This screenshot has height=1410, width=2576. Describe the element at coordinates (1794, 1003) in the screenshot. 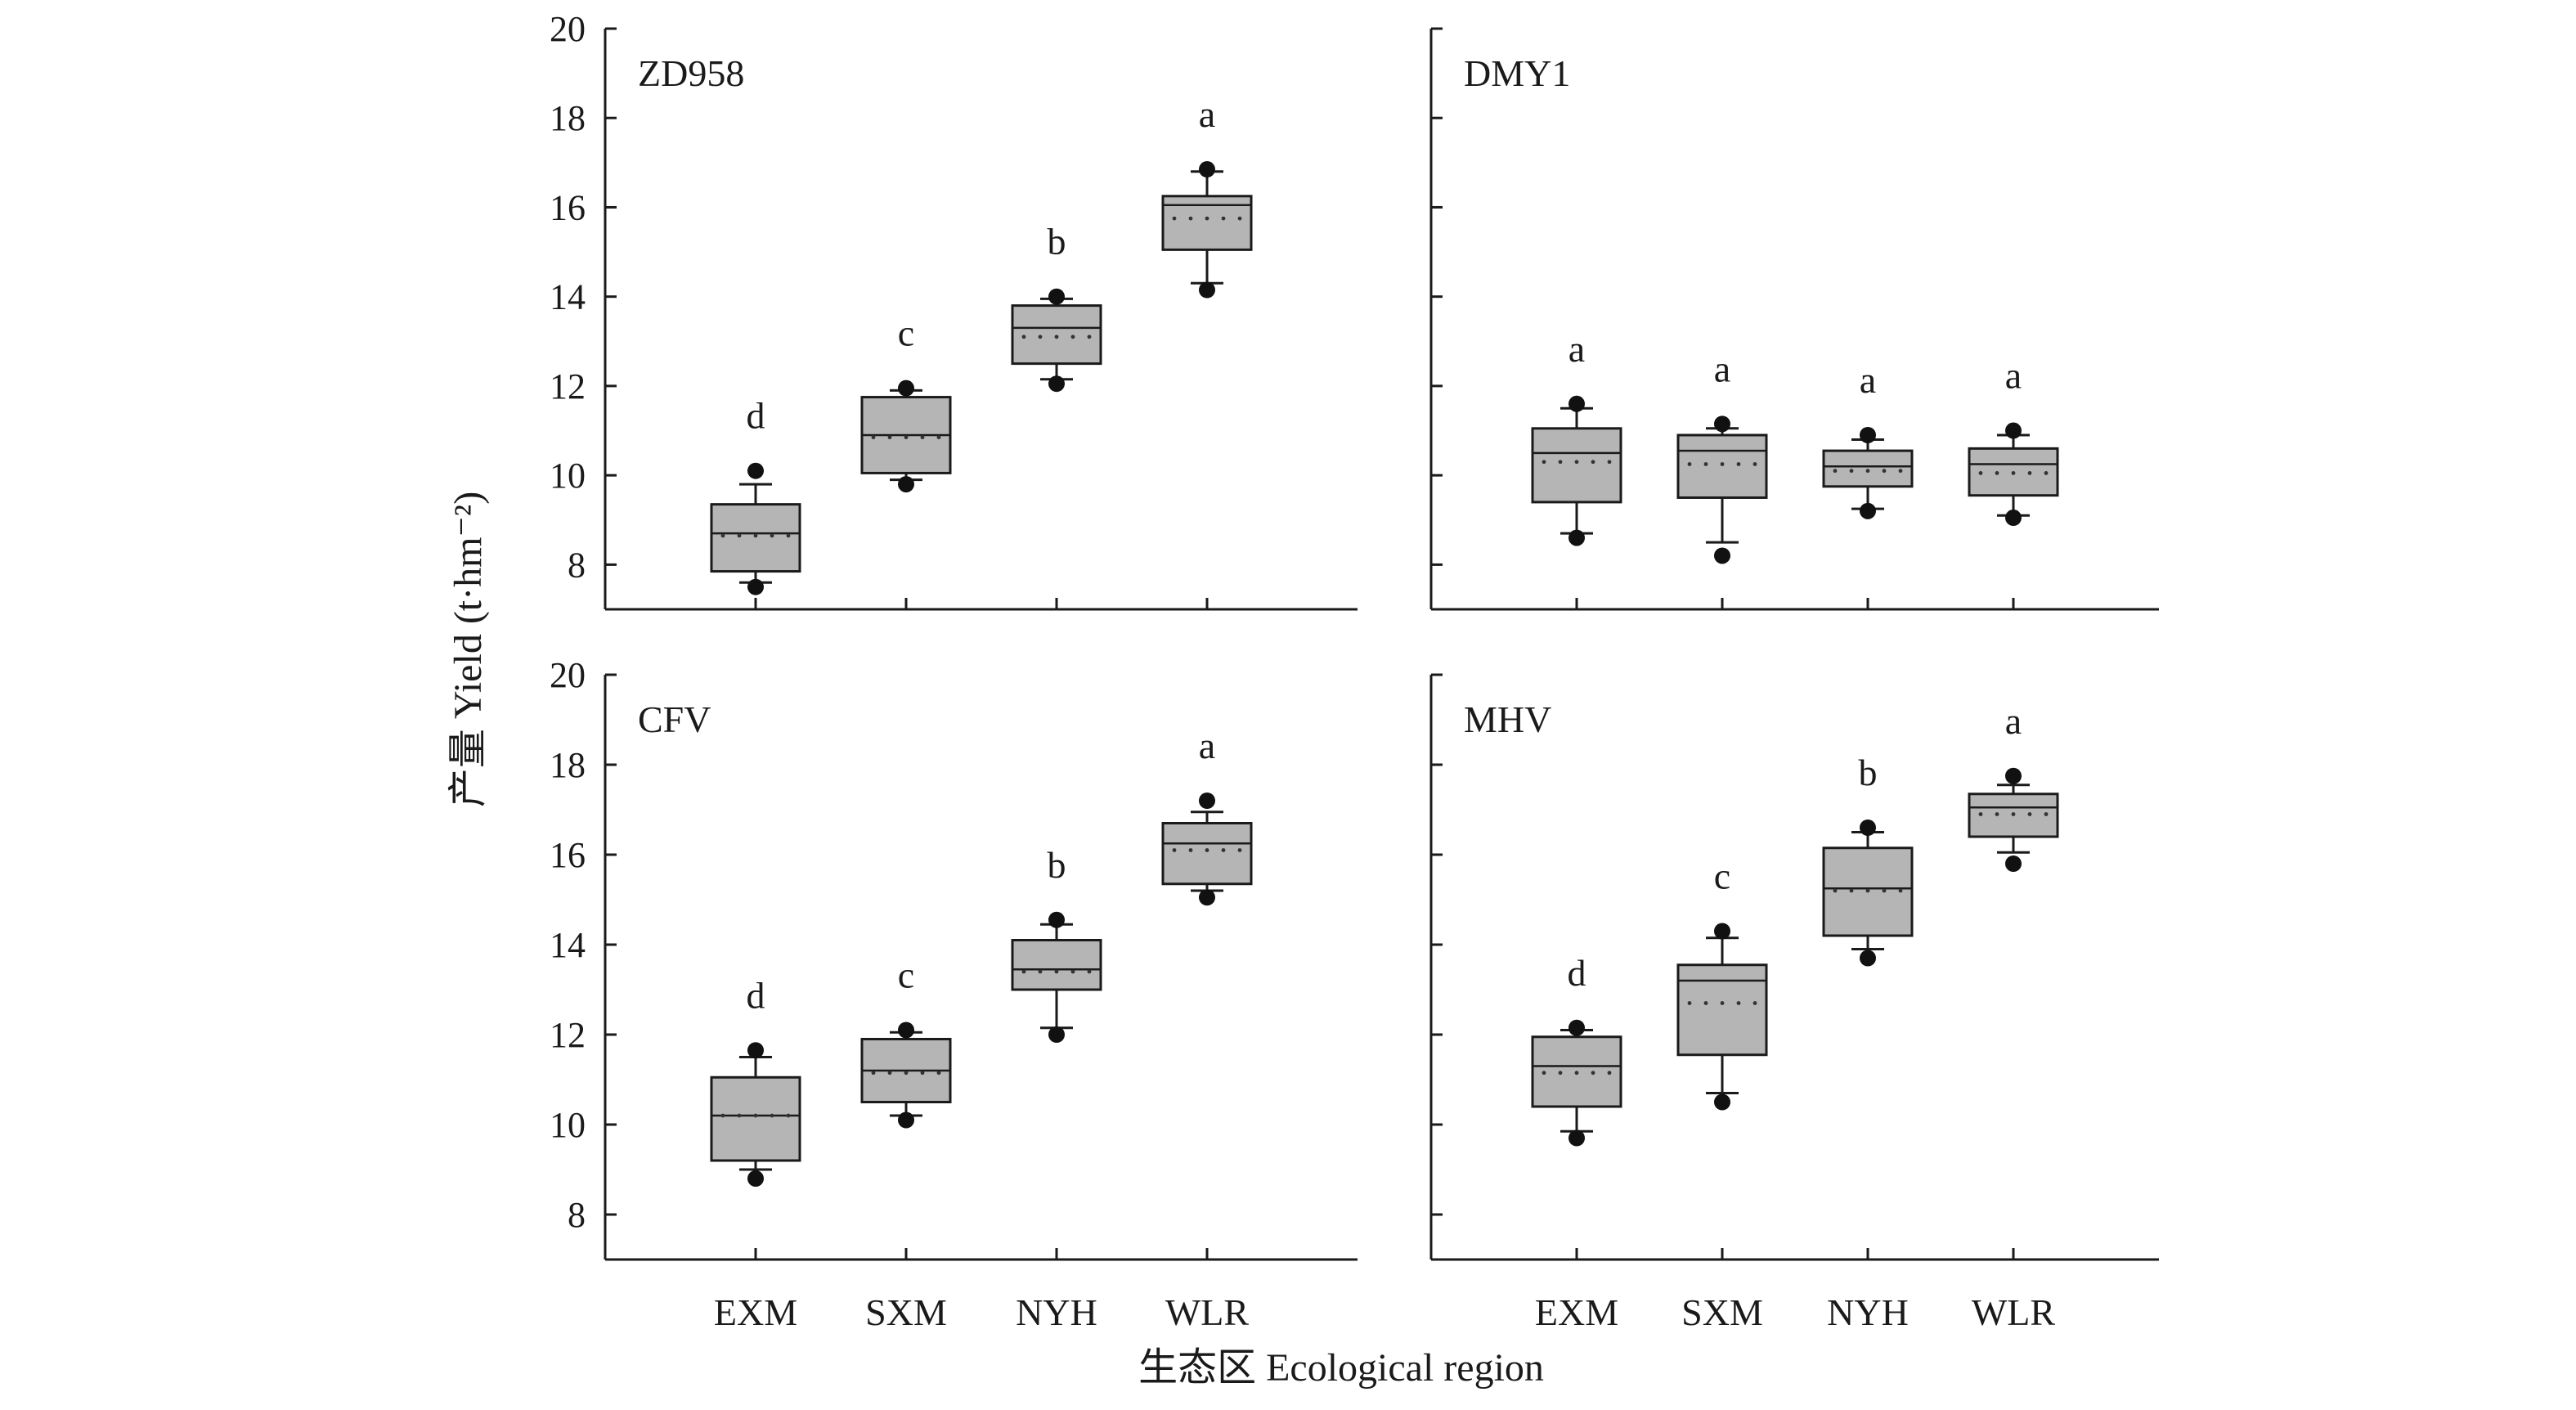

I see `panel-mhv: MHV d EXM c SXM b NYH a WLR` at that location.